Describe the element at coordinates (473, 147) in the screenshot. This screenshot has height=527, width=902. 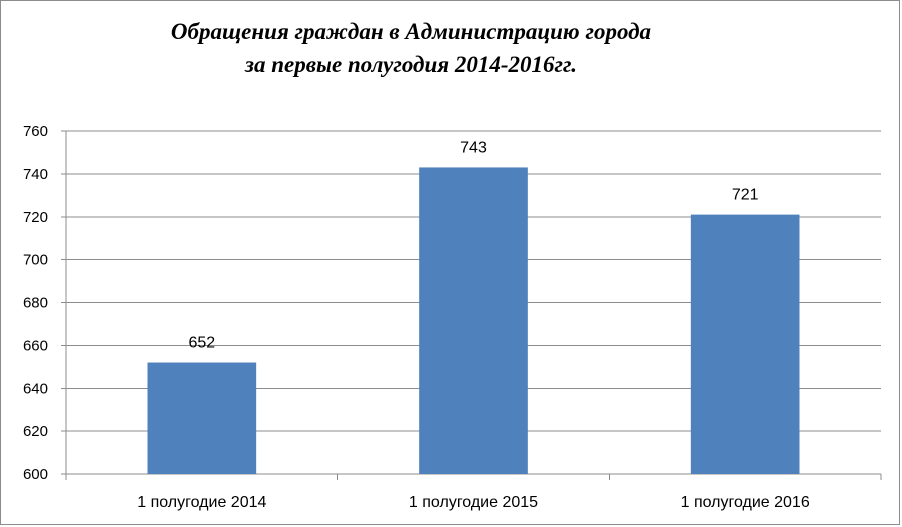
I see `data-label: 743` at that location.